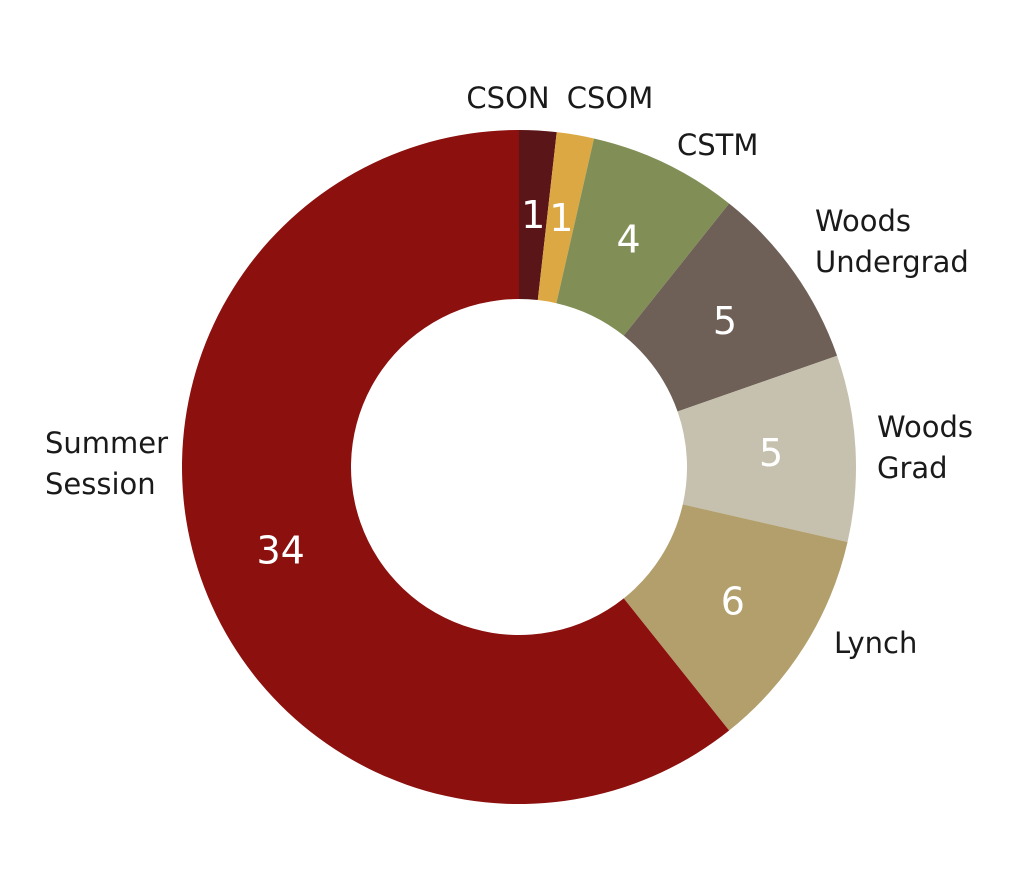 Image resolution: width=1024 pixels, height=890 pixels. What do you see at coordinates (628, 240) in the screenshot?
I see `value-label-cstm: 4` at bounding box center [628, 240].